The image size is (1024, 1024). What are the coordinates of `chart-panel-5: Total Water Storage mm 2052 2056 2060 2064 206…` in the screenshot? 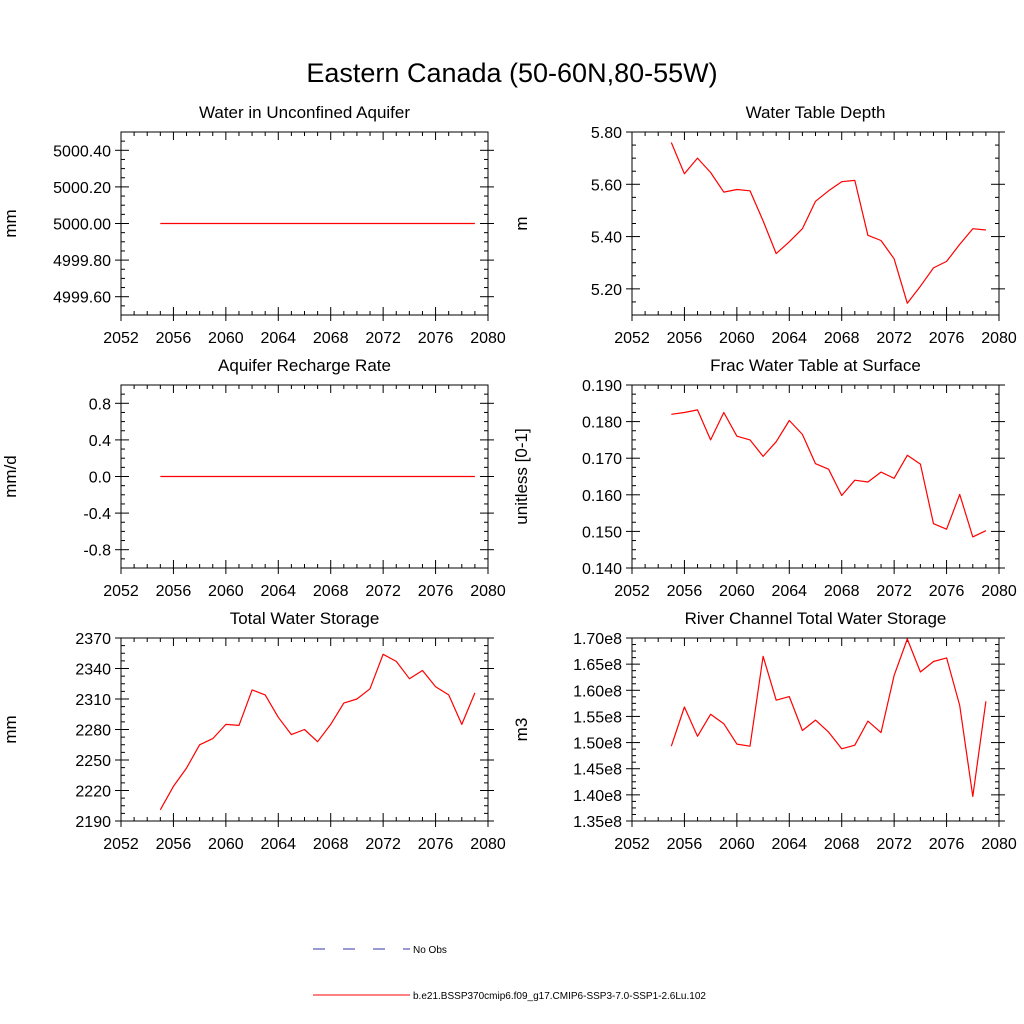 It's located at (253, 731).